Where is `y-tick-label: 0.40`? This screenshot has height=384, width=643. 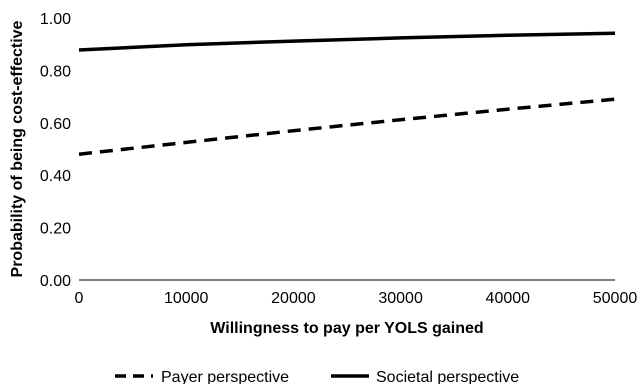 y-tick-label: 0.40 is located at coordinates (55, 176).